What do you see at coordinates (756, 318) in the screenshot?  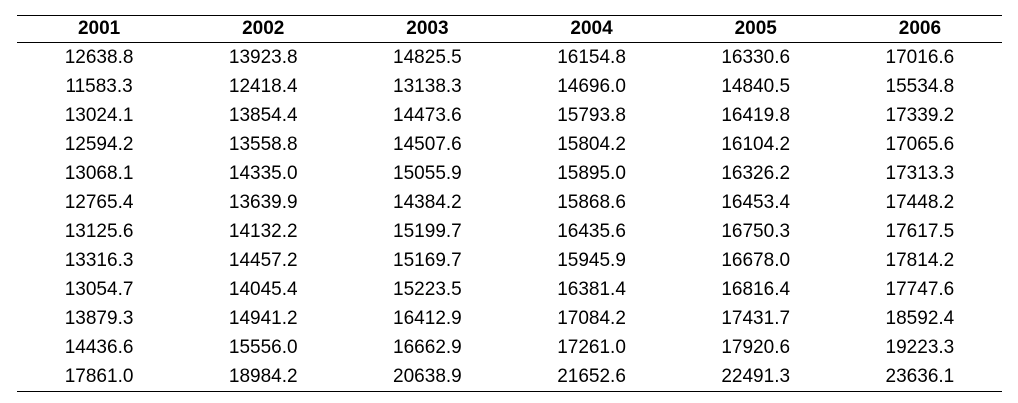 I see `table-cell: 17431.7` at bounding box center [756, 318].